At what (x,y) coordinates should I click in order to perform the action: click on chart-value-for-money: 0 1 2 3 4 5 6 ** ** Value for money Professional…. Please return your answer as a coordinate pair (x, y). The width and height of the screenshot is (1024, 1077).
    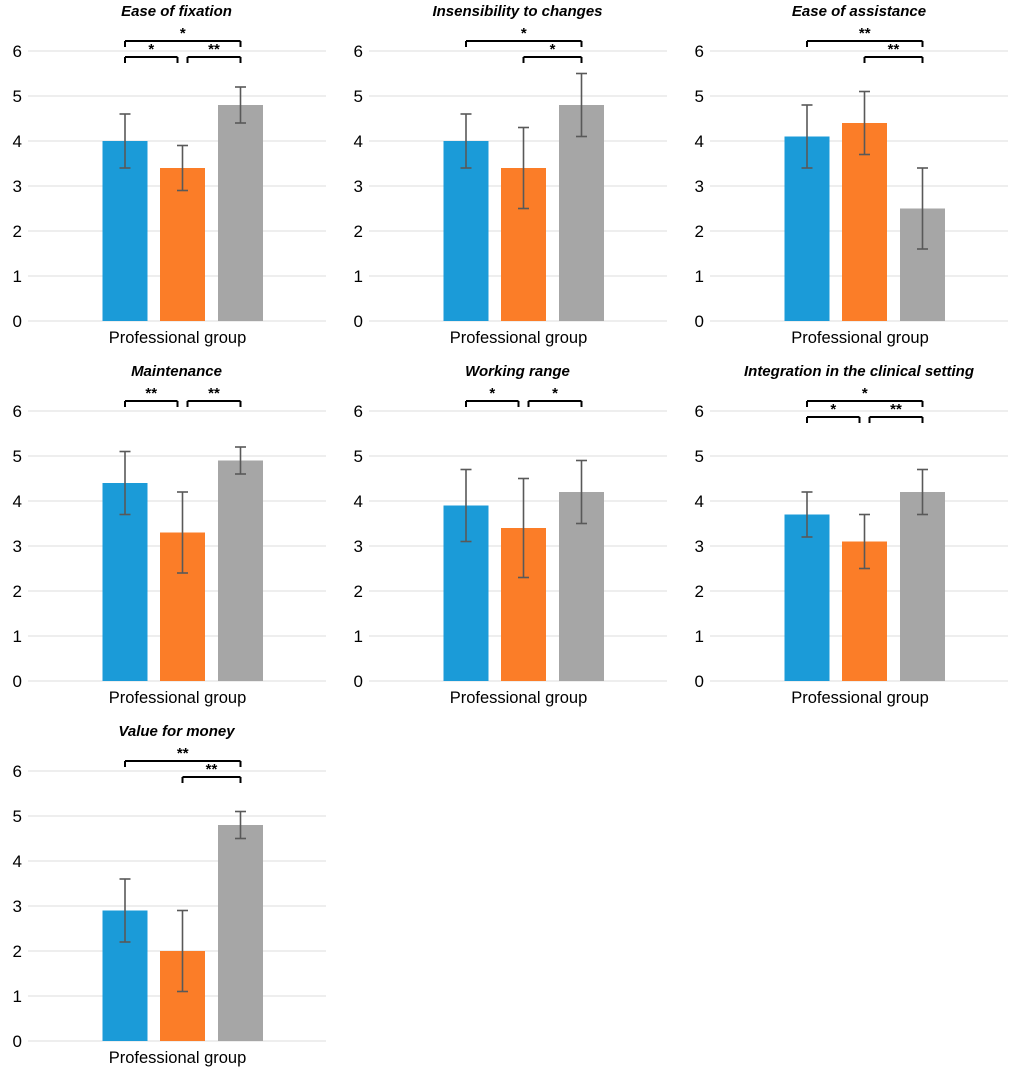
    Looking at the image, I should click on (170, 897).